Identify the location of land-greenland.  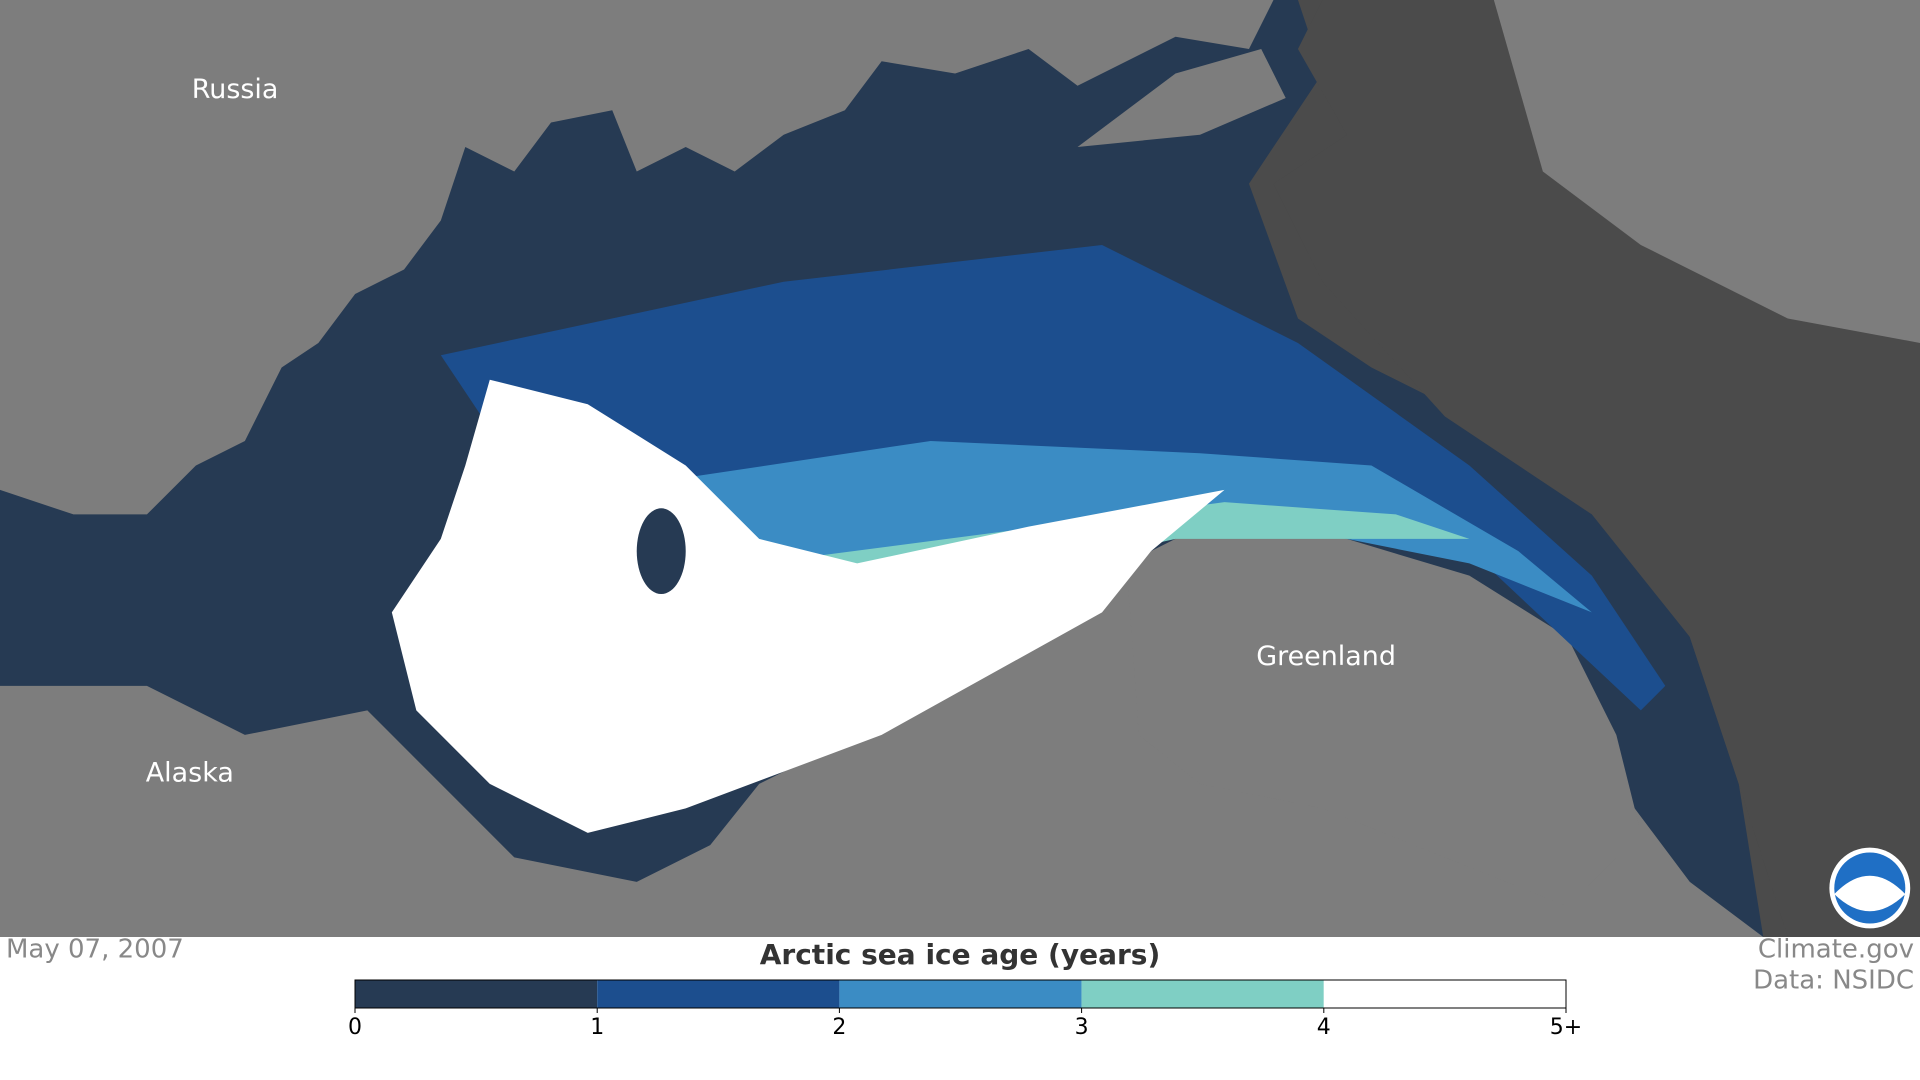
(1383, 710).